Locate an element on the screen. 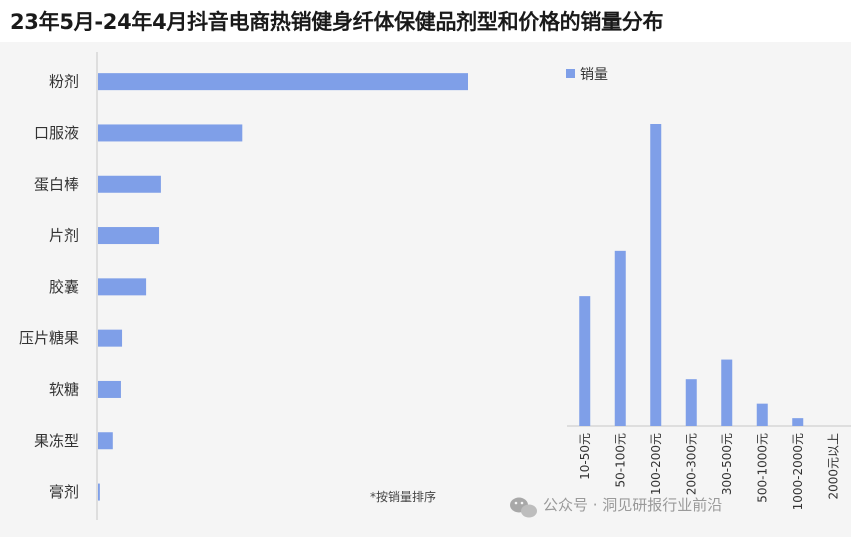 Image resolution: width=851 pixels, height=537 pixels. bar-果冻型 is located at coordinates (105, 441).